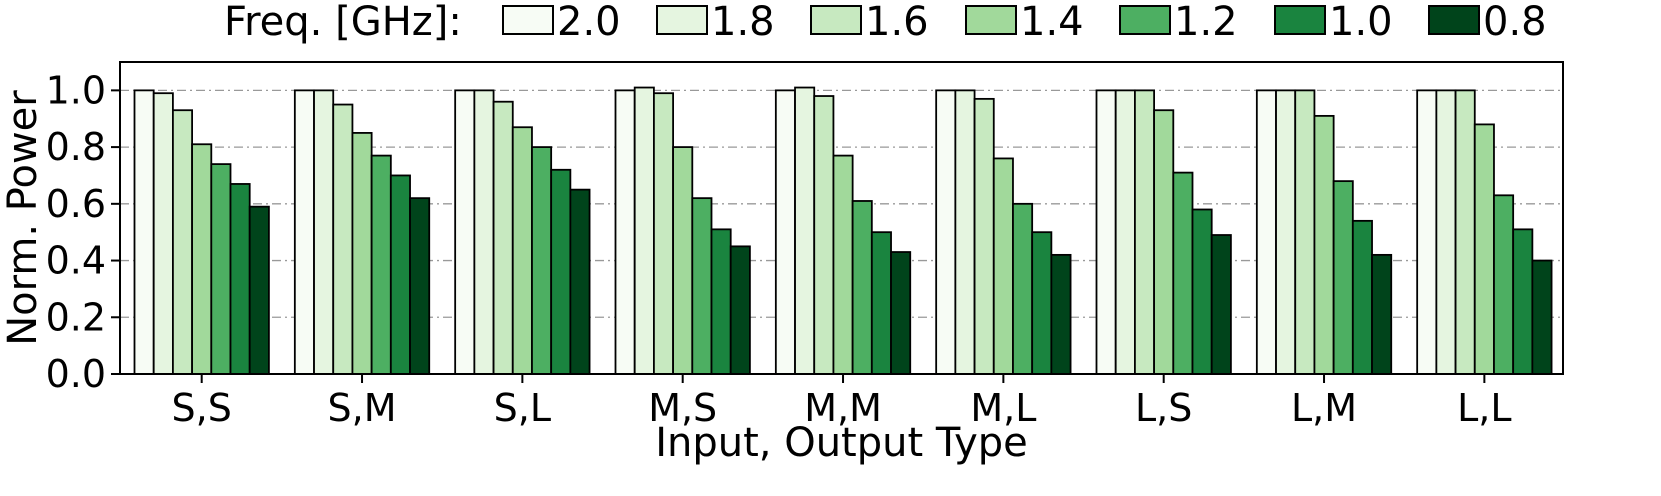 The image size is (1661, 496). What do you see at coordinates (76, 204) in the screenshot?
I see `y-tick-label: 0.6` at bounding box center [76, 204].